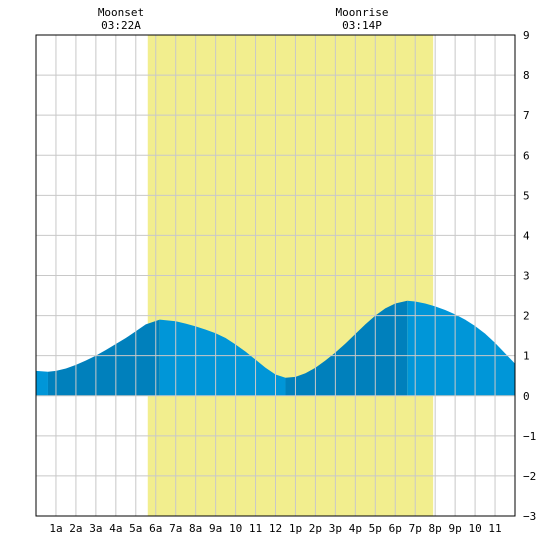  I want to click on y-tick-label: 2, so click(526, 316).